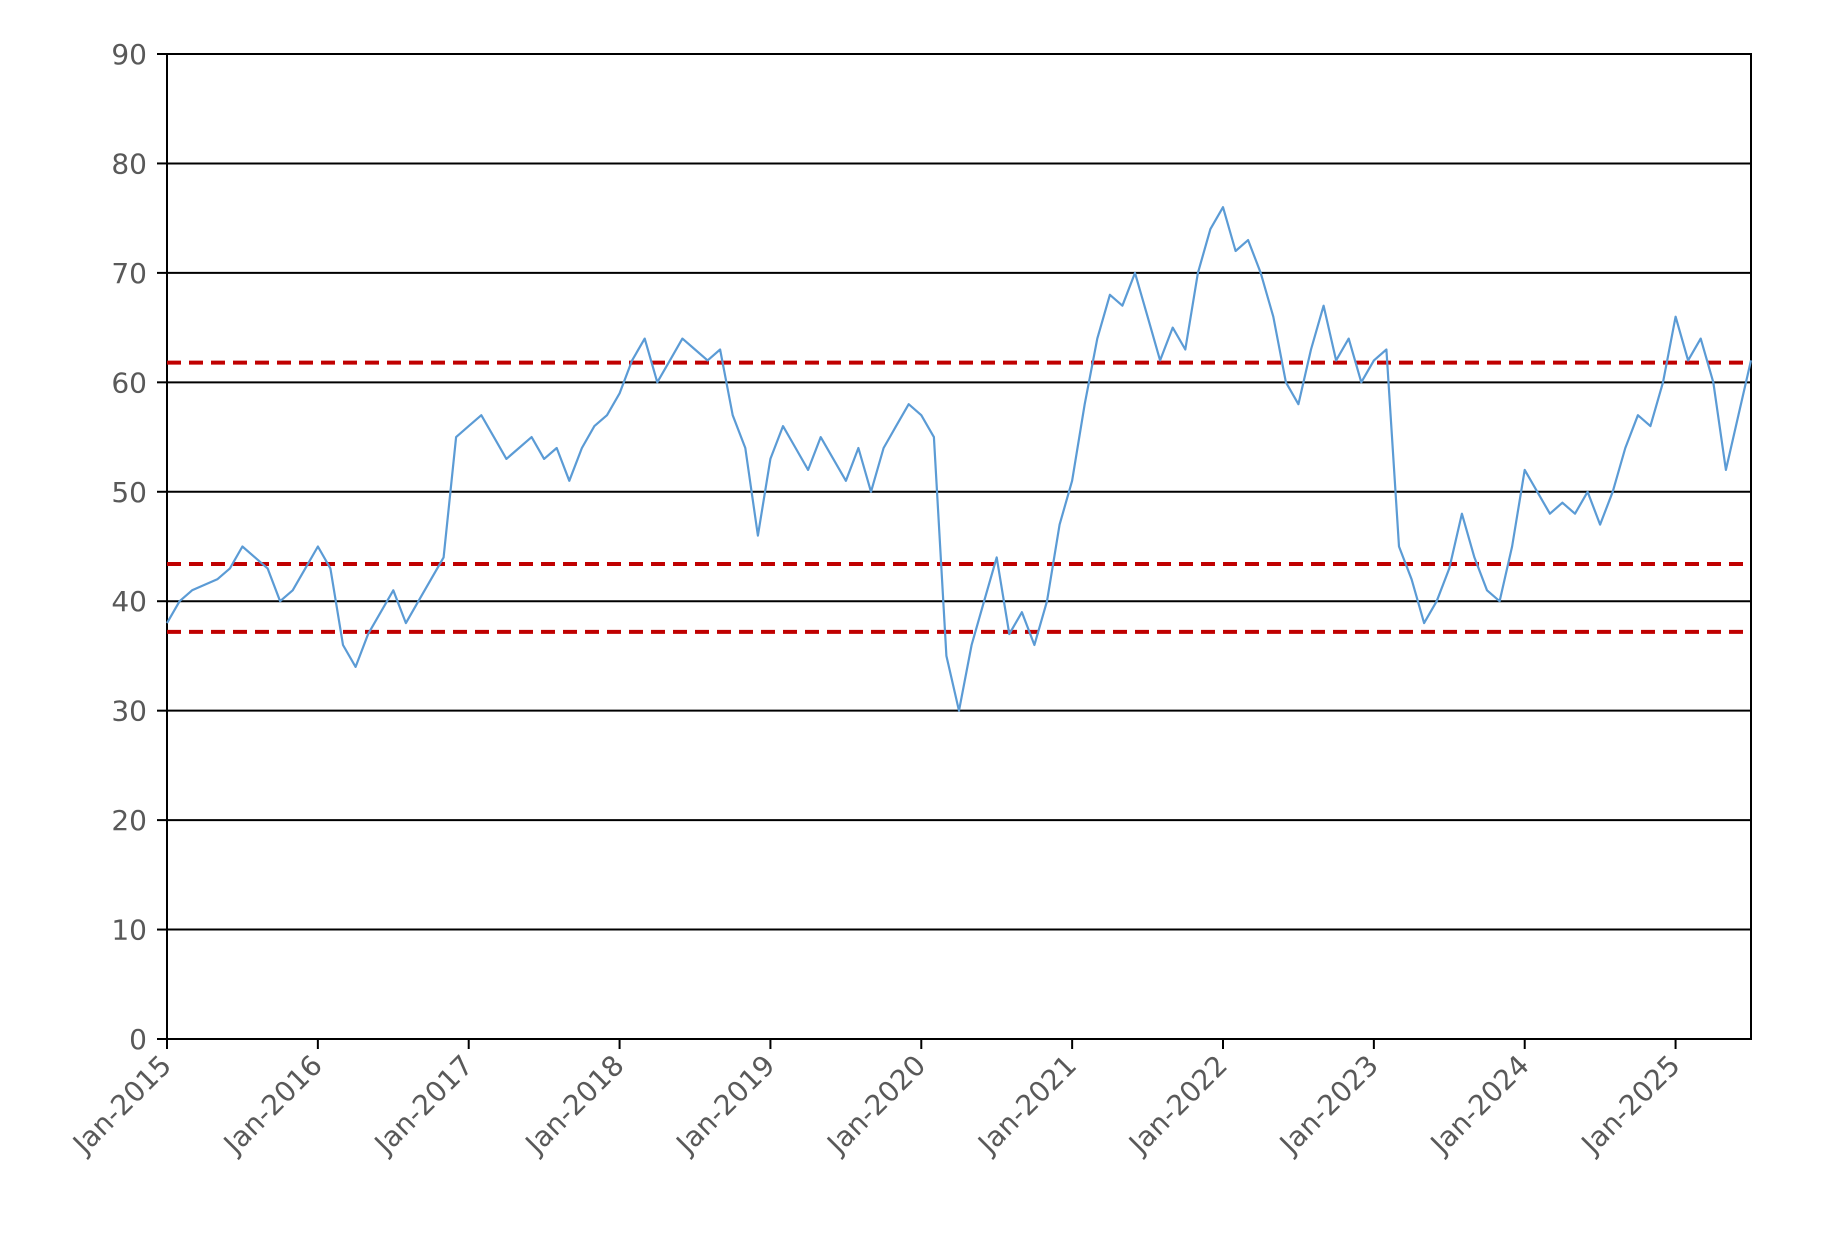 This screenshot has width=1830, height=1238. I want to click on x-tick-label: Jan-2021, so click(1026, 1105).